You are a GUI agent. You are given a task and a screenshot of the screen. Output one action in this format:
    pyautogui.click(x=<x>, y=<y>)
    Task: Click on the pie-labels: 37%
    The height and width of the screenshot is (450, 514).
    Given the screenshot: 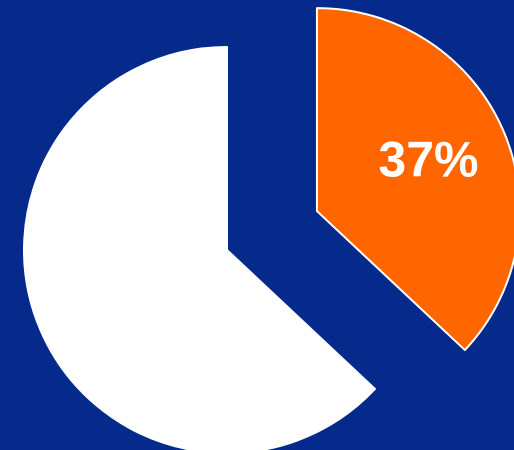 What is the action you would take?
    pyautogui.click(x=428, y=159)
    